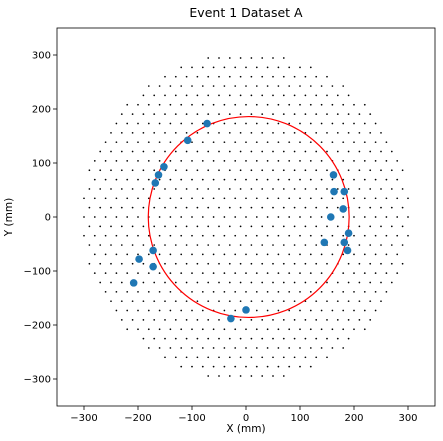  Describe the element at coordinates (41, 56) in the screenshot. I see `y-tick-label: 300` at that location.